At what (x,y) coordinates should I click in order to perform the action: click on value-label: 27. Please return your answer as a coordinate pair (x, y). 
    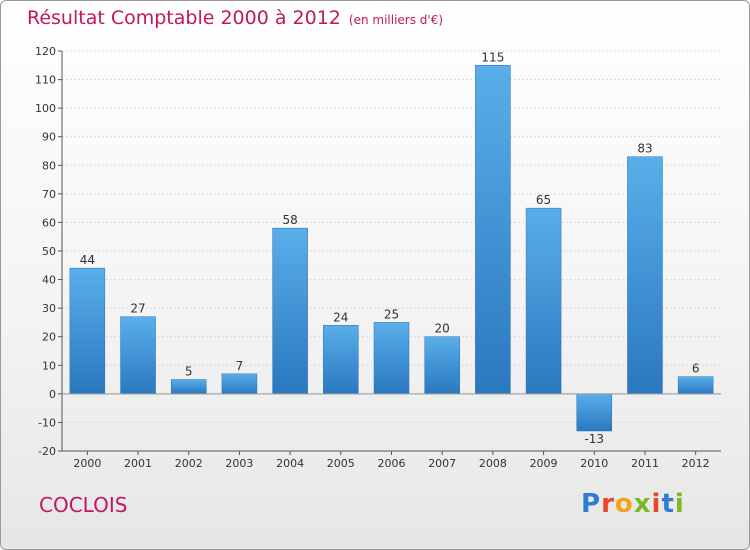
    Looking at the image, I should click on (137, 309).